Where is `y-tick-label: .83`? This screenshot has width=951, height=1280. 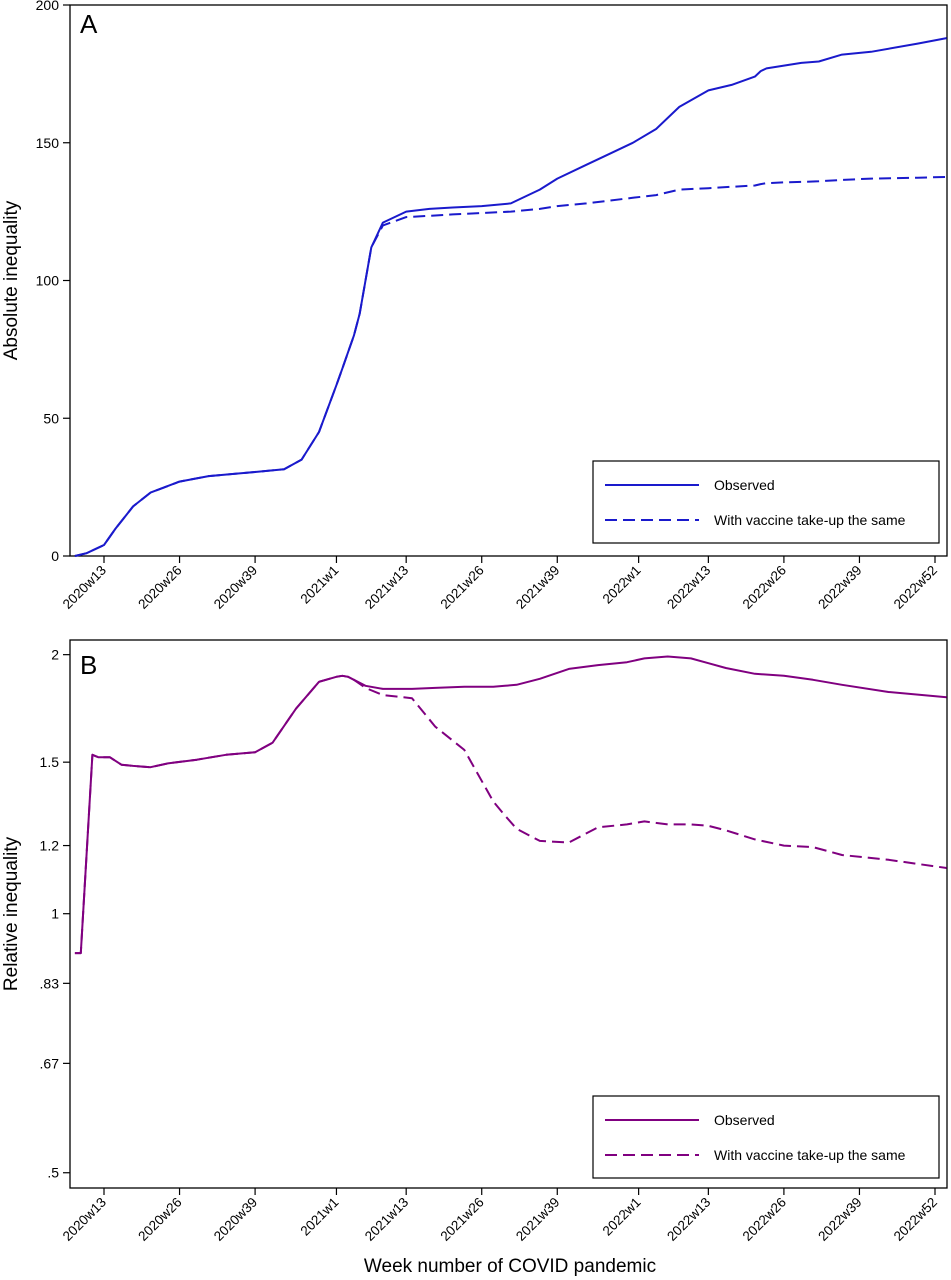 y-tick-label: .83 is located at coordinates (50, 983).